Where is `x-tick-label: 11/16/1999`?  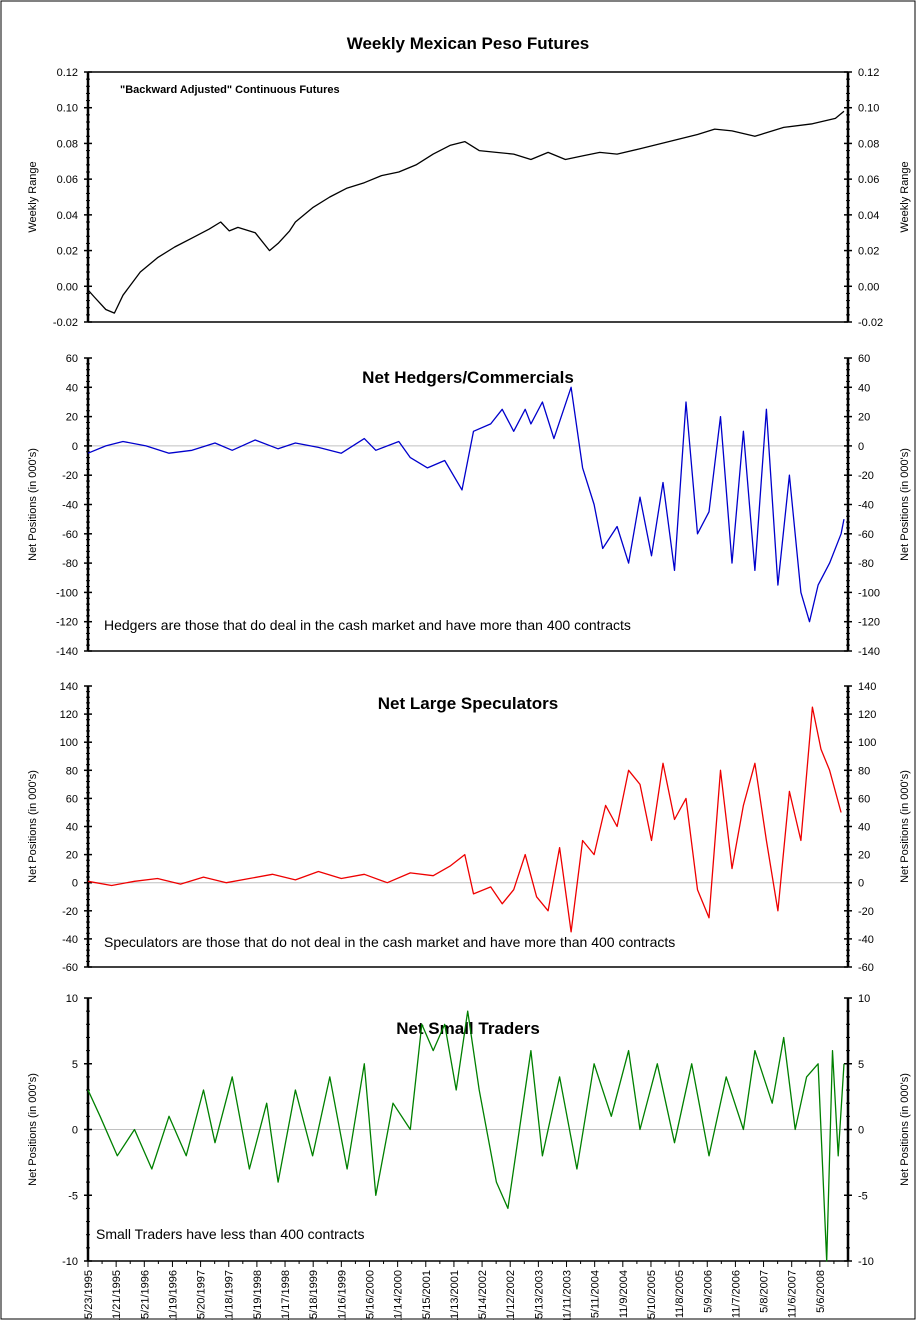 x-tick-label: 11/16/1999 is located at coordinates (342, 1295).